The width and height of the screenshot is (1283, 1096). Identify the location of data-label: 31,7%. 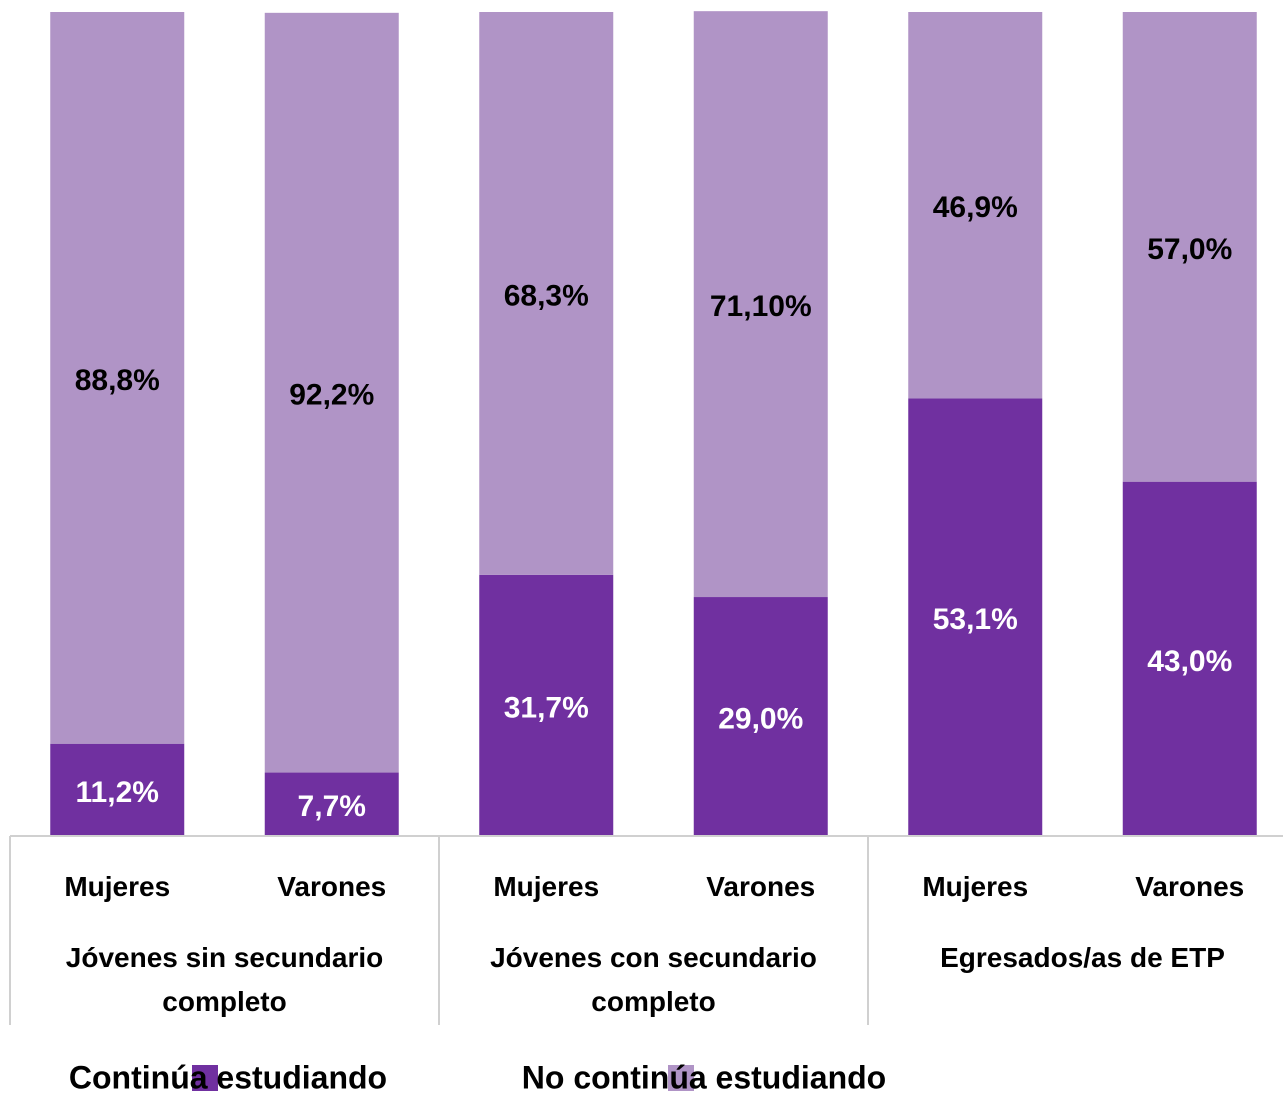
(546, 707).